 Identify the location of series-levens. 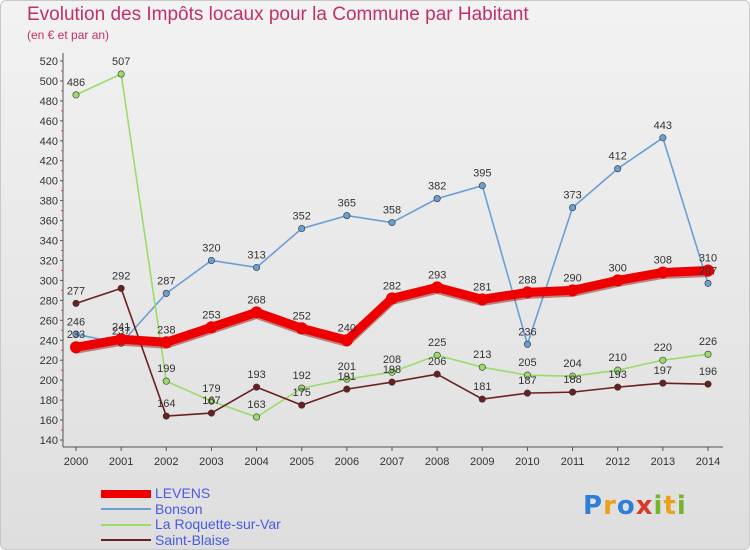
(392, 309).